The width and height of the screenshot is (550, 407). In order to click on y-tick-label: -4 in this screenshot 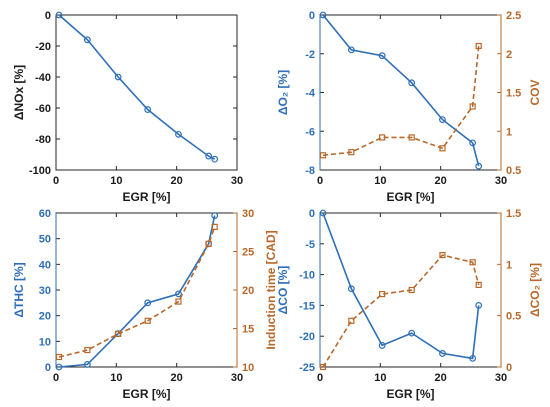, I will do `click(310, 94)`.